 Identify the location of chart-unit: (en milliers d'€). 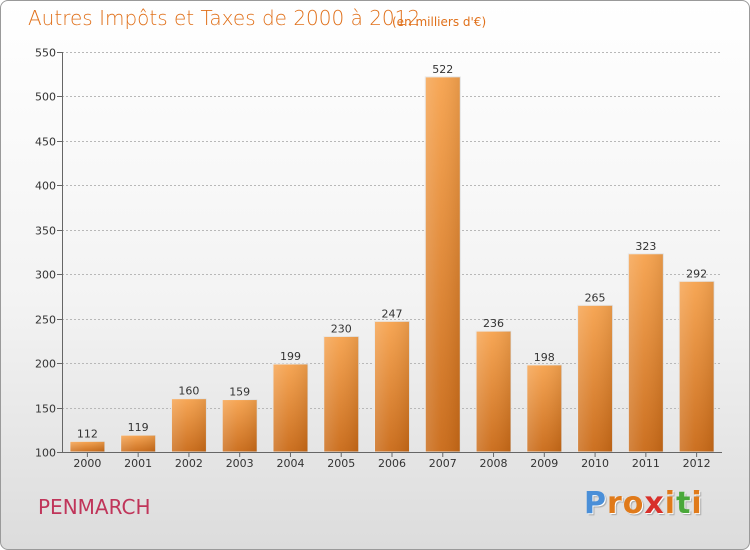
(439, 22).